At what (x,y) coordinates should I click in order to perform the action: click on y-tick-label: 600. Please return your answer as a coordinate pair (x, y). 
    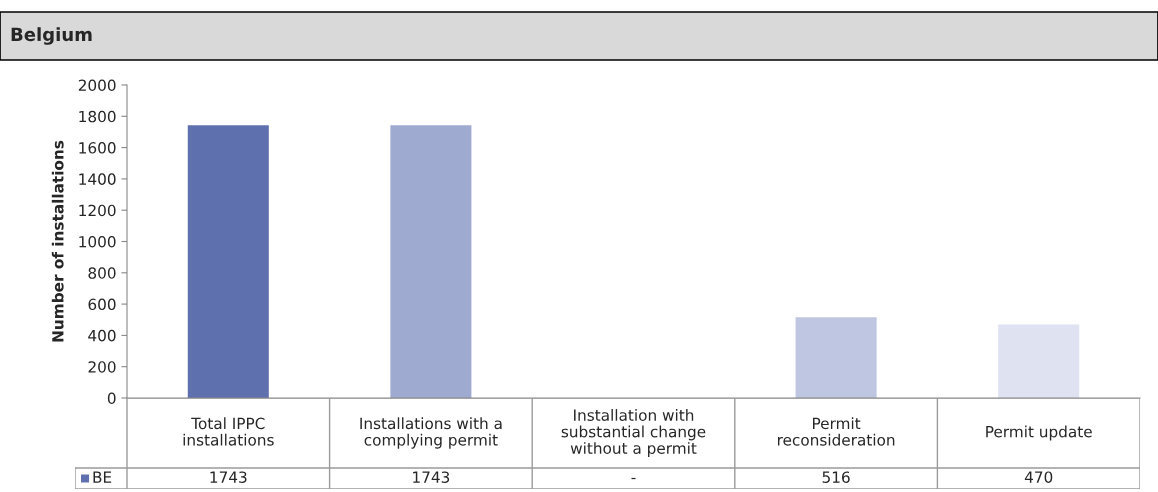
    Looking at the image, I should click on (102, 304).